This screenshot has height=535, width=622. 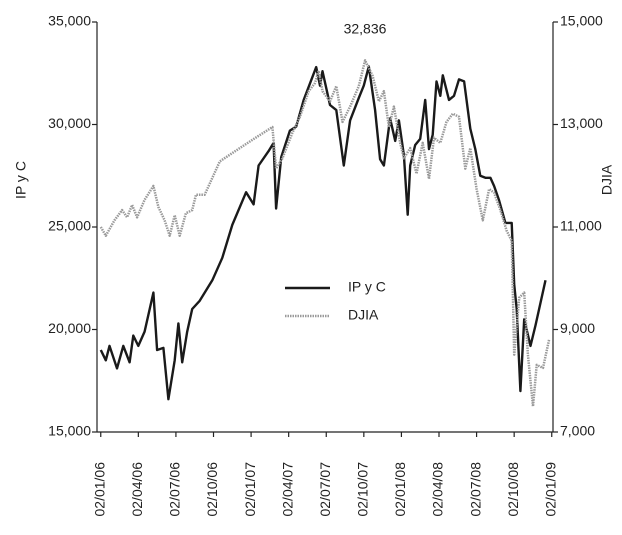 What do you see at coordinates (438, 489) in the screenshot?
I see `x-tick-label: 02/04/08` at bounding box center [438, 489].